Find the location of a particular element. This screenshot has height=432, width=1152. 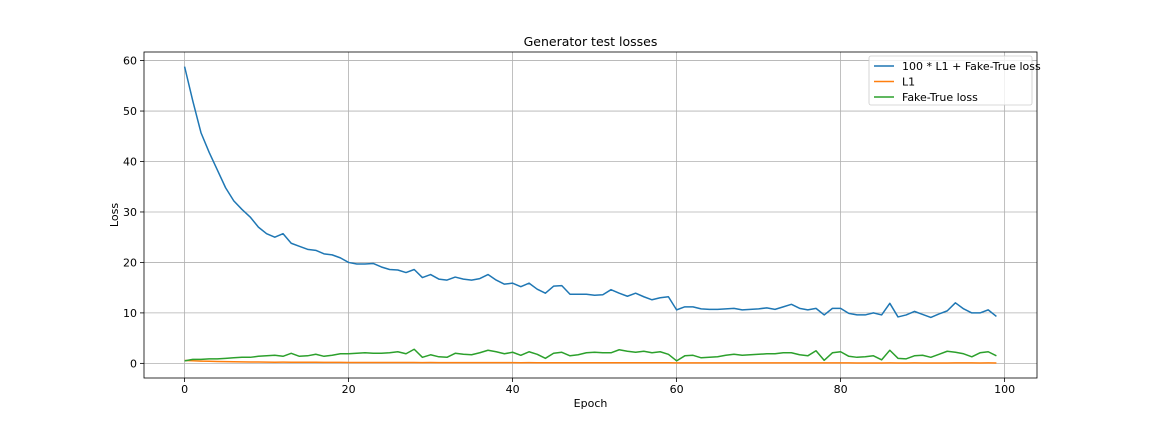

legend-entry: L1 is located at coordinates (908, 82).